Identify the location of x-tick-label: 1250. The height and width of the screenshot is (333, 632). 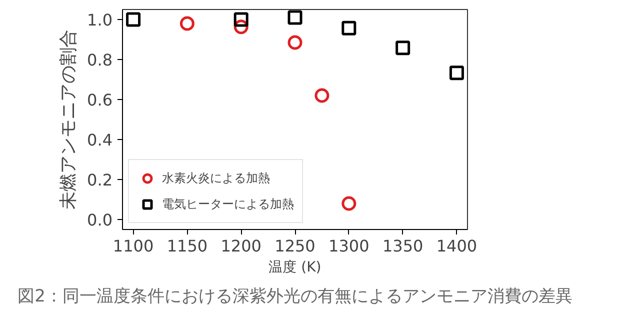
(295, 246).